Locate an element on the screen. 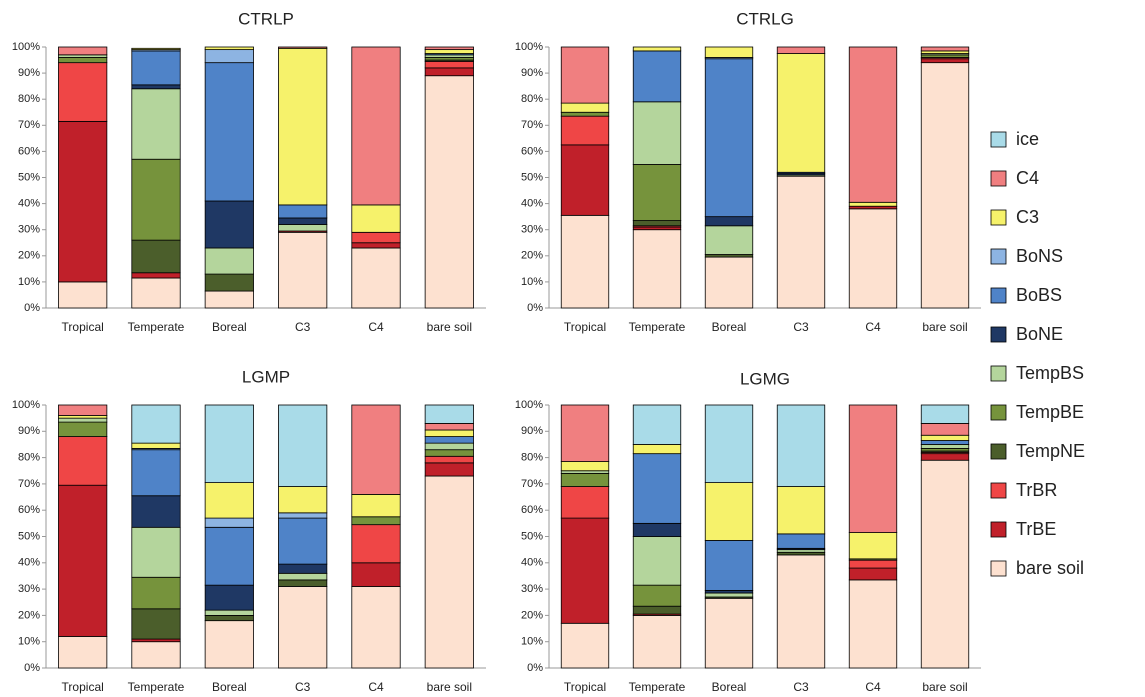 The image size is (1145, 697). legend-label: TempBS is located at coordinates (1050, 373).